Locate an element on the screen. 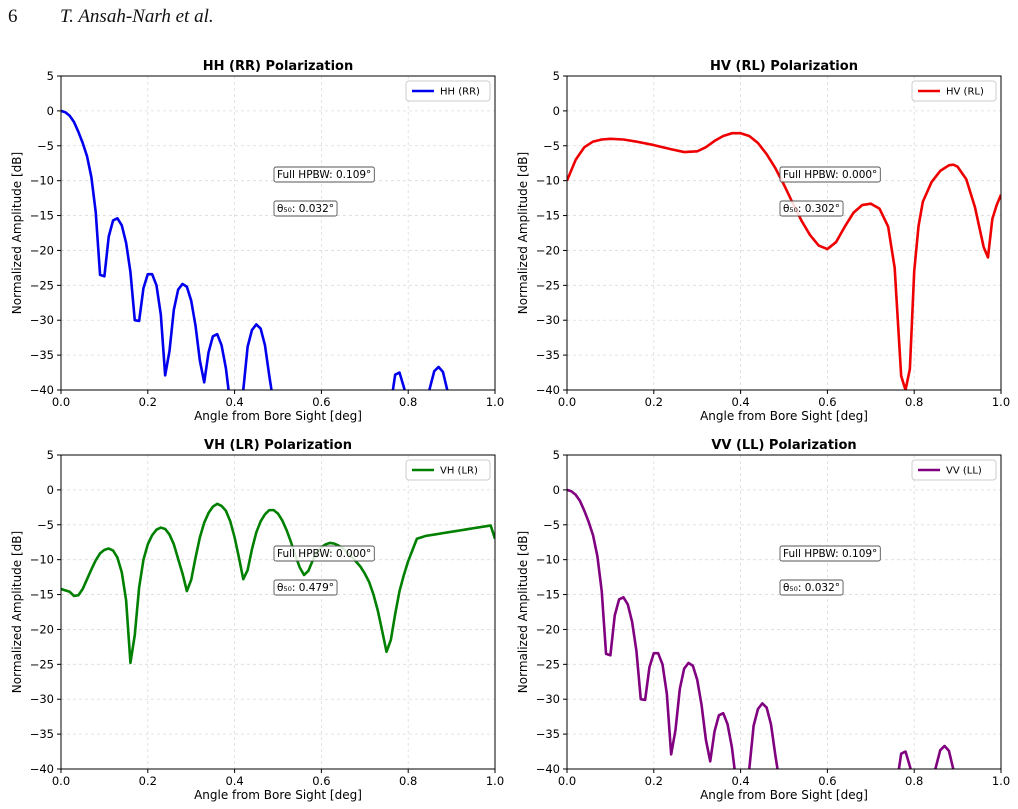 The height and width of the screenshot is (809, 1018). annotation-box: Full HPBW: 0.000° is located at coordinates (324, 553).